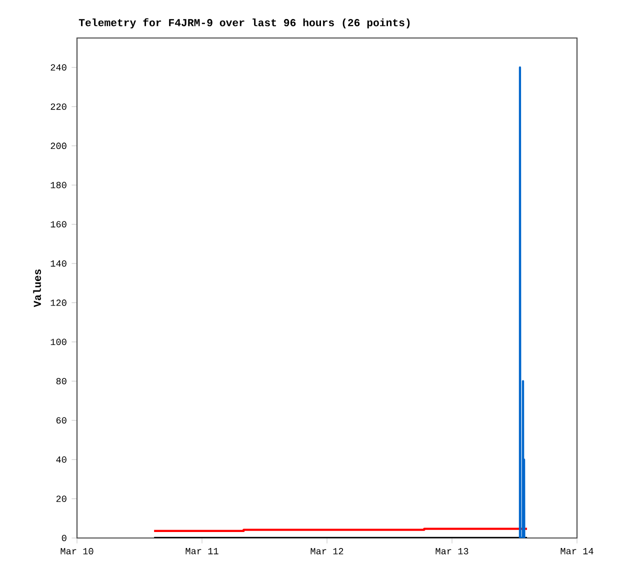 The width and height of the screenshot is (618, 579). I want to click on y-tick-label: 200, so click(58, 145).